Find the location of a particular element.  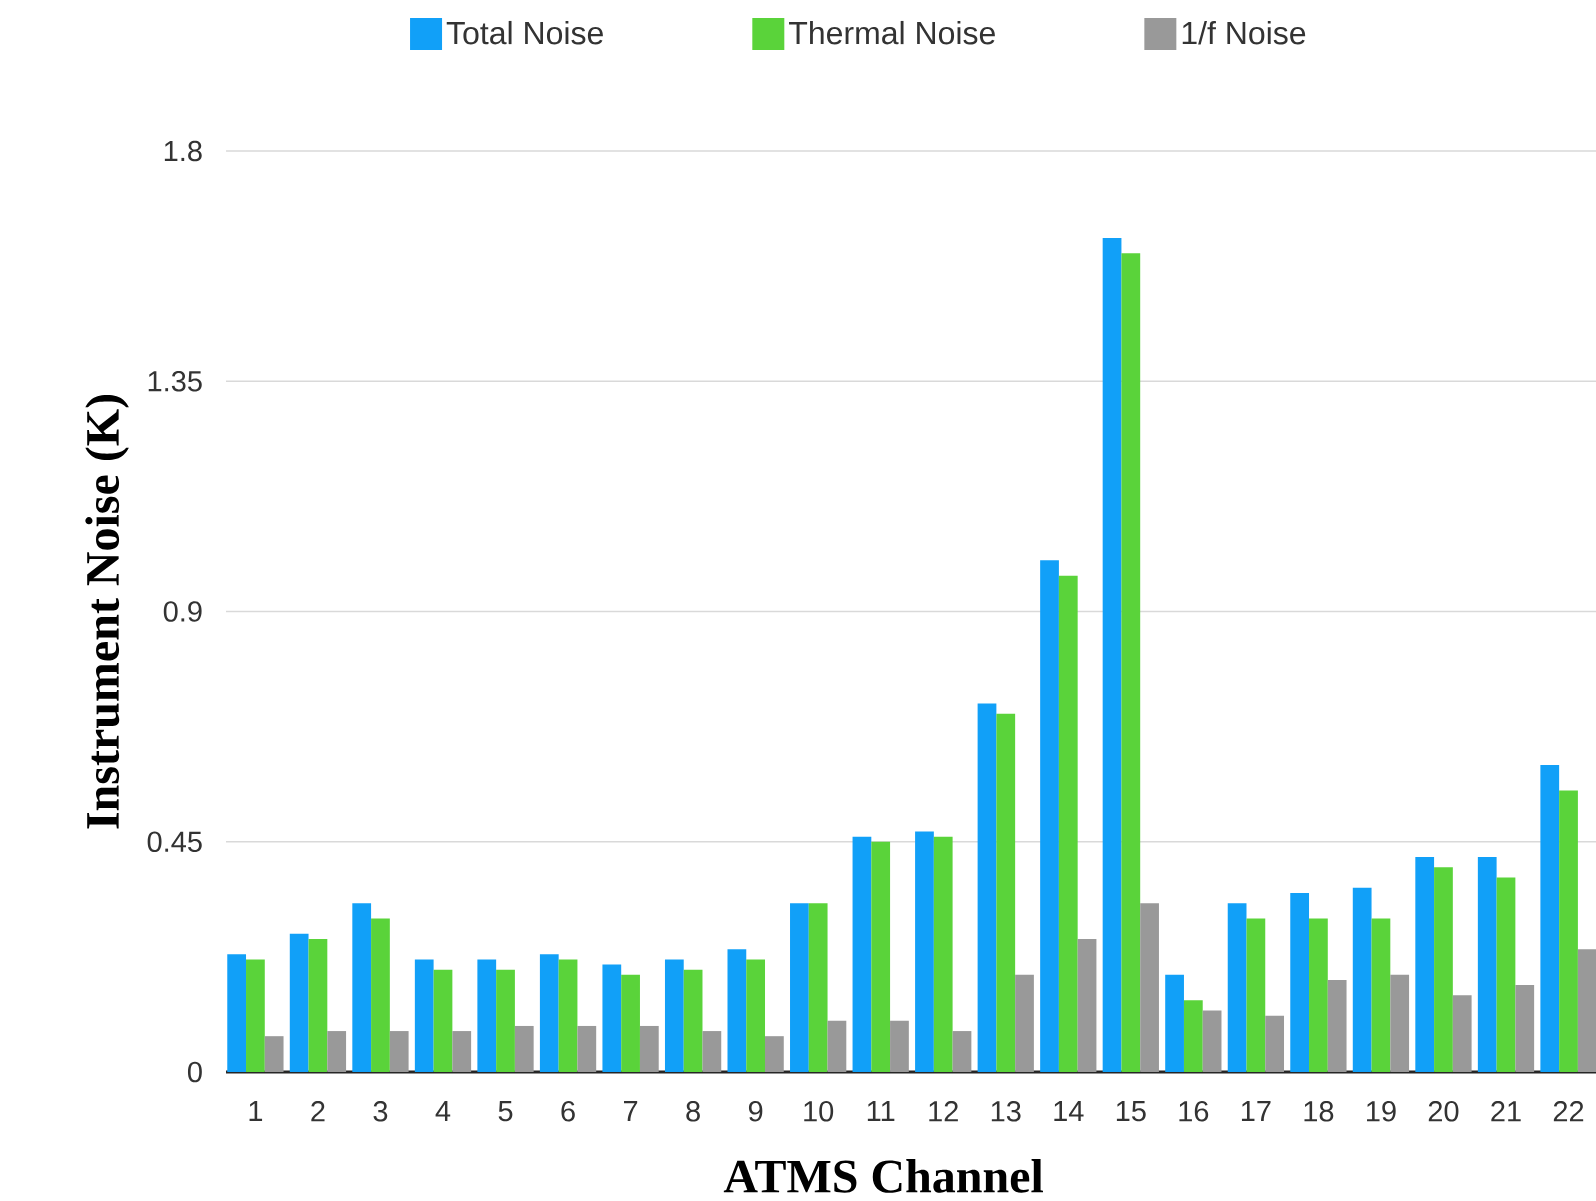

legend-label: 1/f Noise is located at coordinates (1244, 32).